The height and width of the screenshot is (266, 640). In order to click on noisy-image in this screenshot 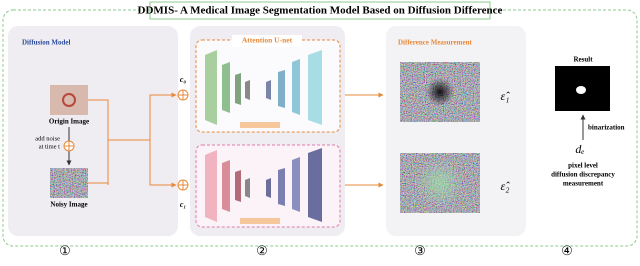, I will do `click(69, 183)`.